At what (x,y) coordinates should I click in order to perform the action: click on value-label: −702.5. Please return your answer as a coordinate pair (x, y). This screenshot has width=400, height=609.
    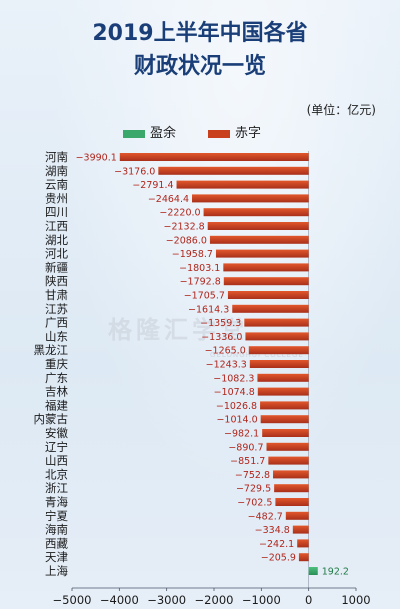
    Looking at the image, I should click on (254, 503).